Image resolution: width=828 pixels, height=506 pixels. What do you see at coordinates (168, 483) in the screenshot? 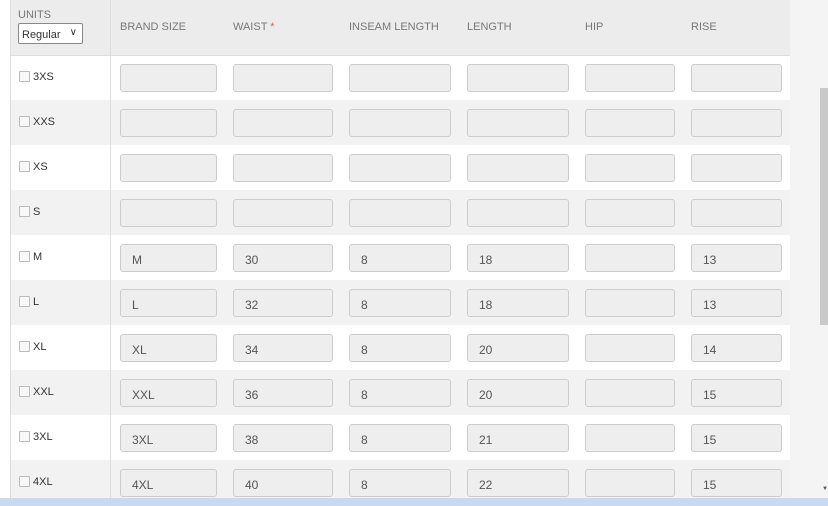
I see `brand-size-input: 4XL` at bounding box center [168, 483].